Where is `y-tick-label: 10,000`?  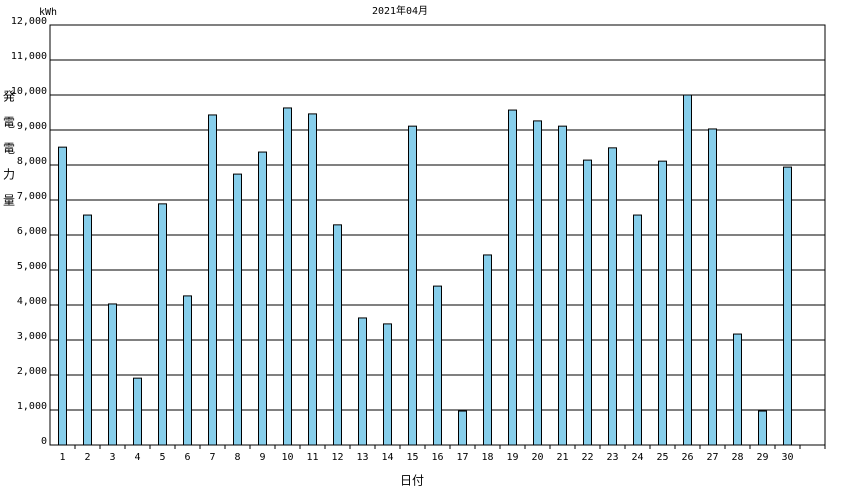
y-tick-label: 10,000 is located at coordinates (29, 91).